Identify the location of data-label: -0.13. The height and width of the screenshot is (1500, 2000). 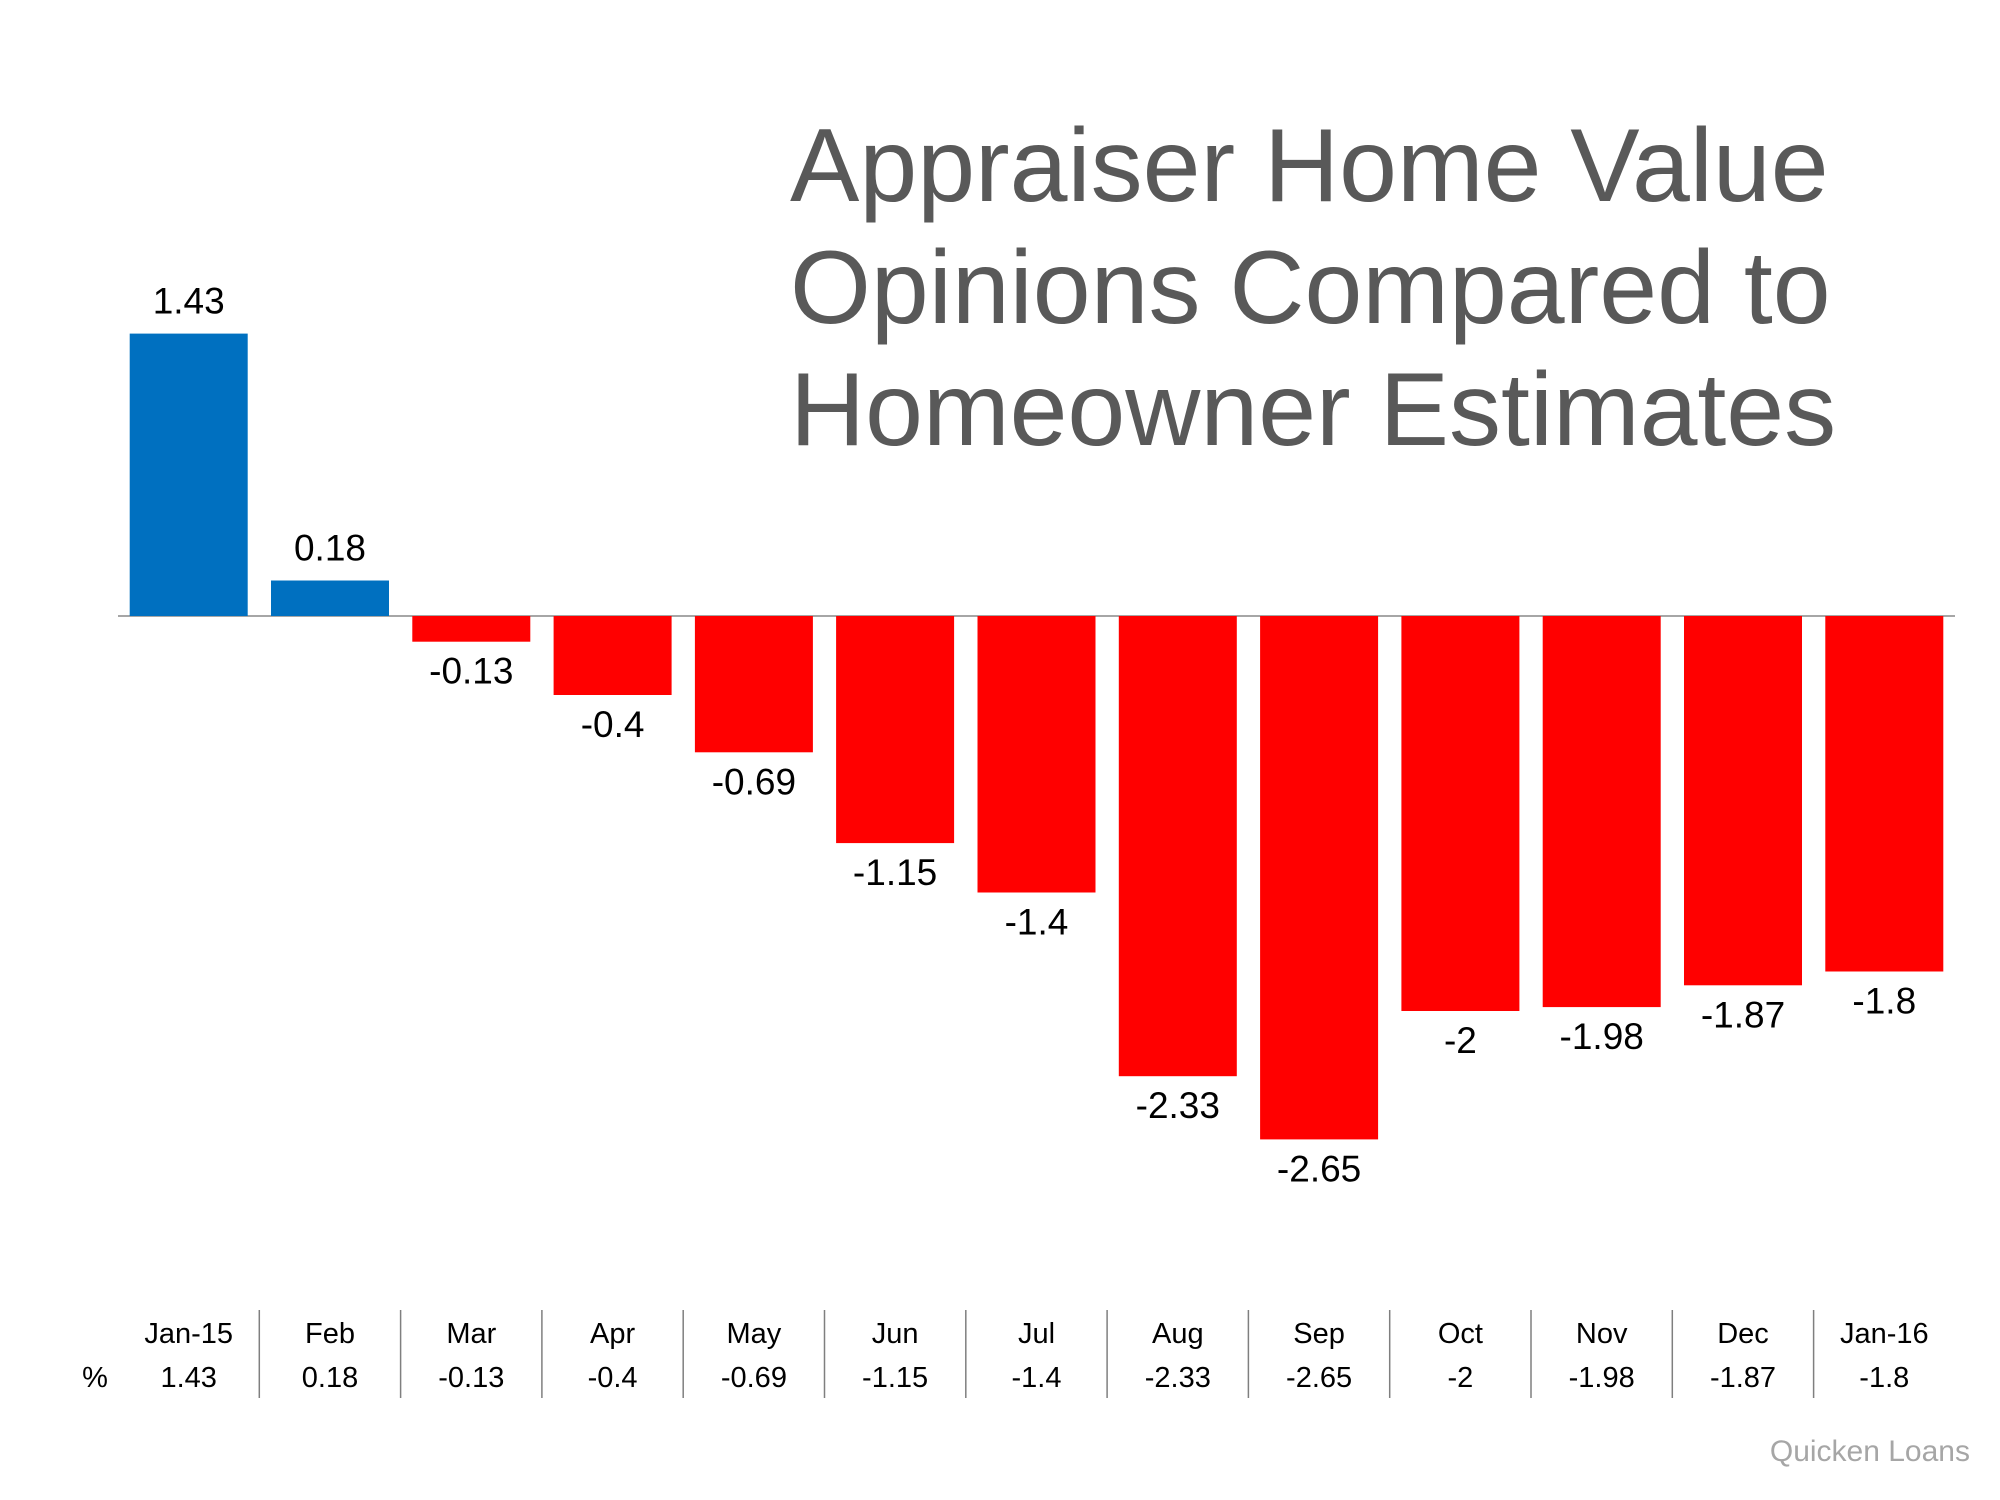
(471, 671).